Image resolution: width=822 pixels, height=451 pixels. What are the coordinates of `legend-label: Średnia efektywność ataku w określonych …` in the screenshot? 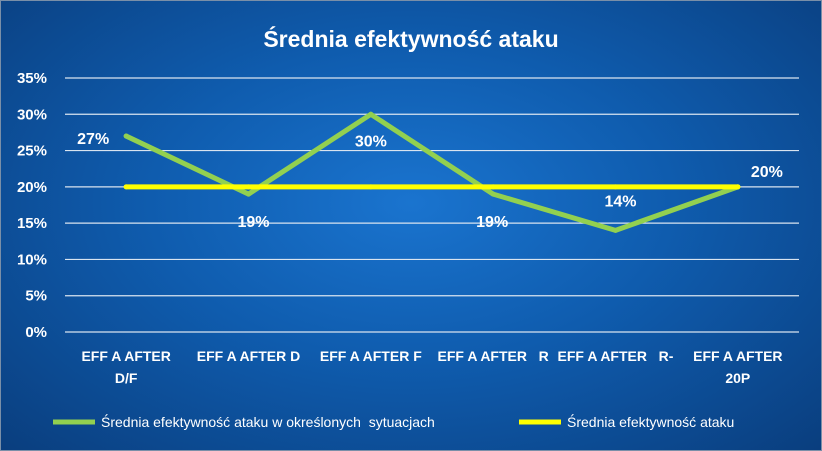 It's located at (268, 421).